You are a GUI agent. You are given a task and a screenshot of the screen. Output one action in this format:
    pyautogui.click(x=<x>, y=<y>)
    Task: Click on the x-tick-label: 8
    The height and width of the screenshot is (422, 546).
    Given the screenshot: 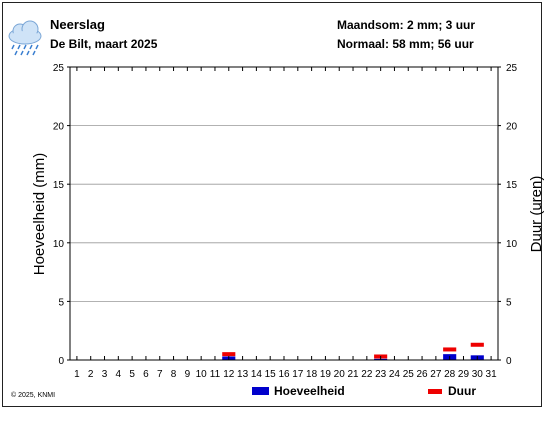 What is the action you would take?
    pyautogui.click(x=174, y=374)
    